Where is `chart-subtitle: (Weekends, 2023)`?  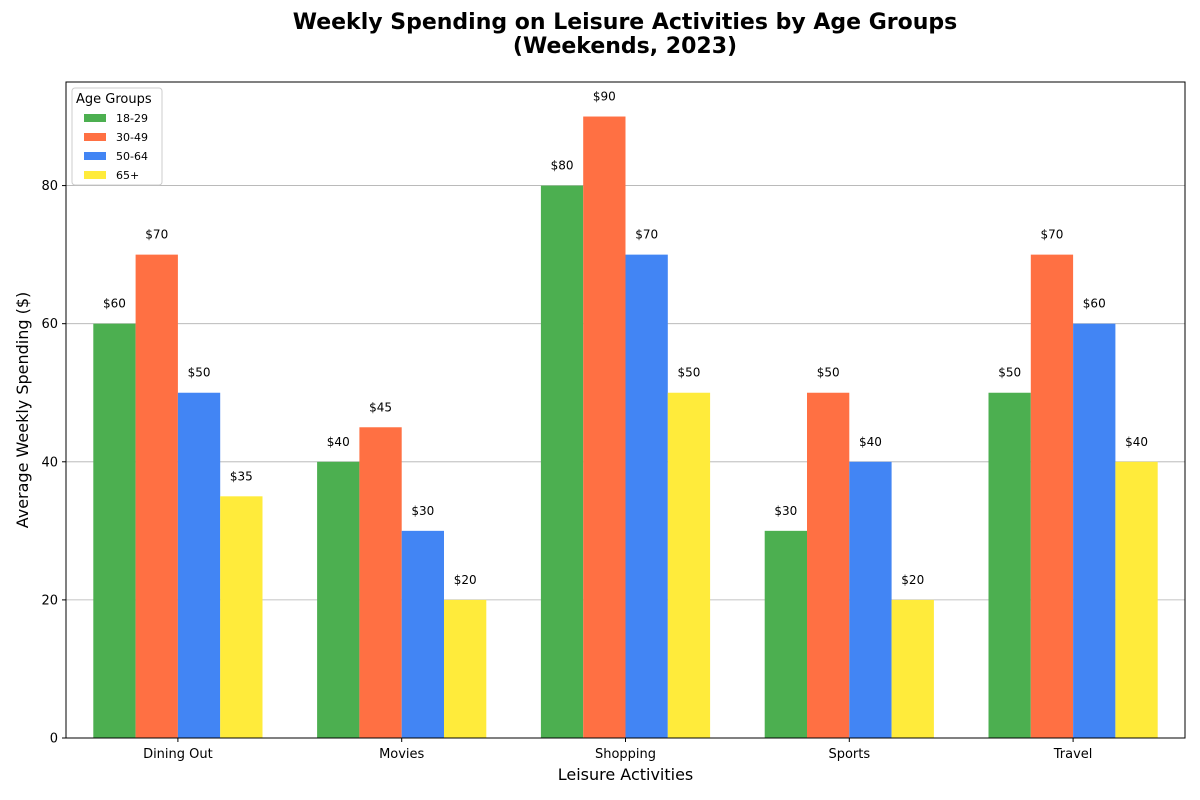
chart-subtitle: (Weekends, 2023) is located at coordinates (625, 46).